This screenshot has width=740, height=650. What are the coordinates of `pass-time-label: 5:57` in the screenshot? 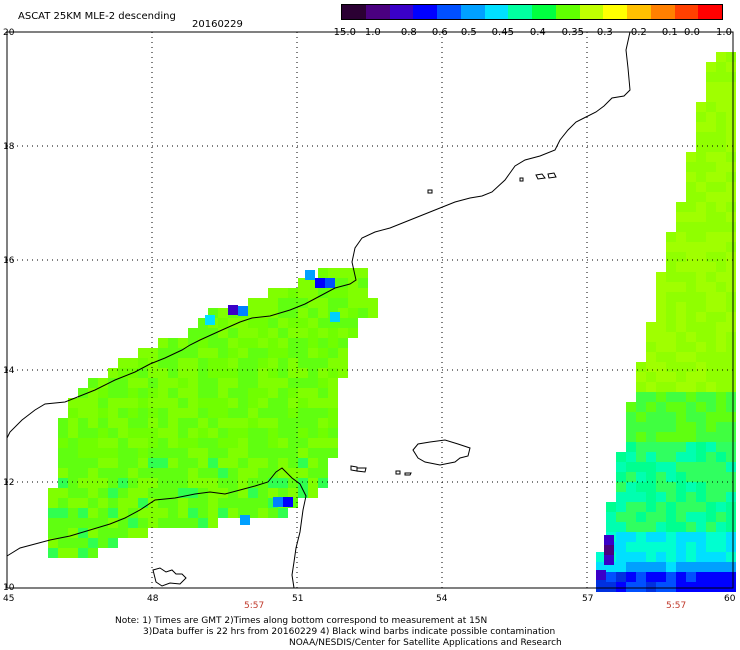 It's located at (254, 606).